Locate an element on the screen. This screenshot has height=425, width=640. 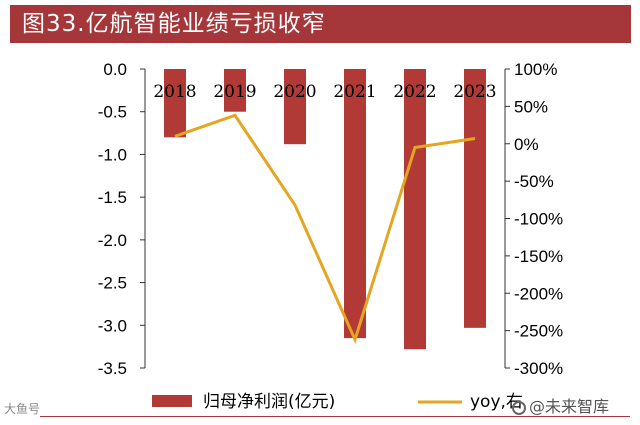
y-tick-label-right: -150% is located at coordinates (538, 256).